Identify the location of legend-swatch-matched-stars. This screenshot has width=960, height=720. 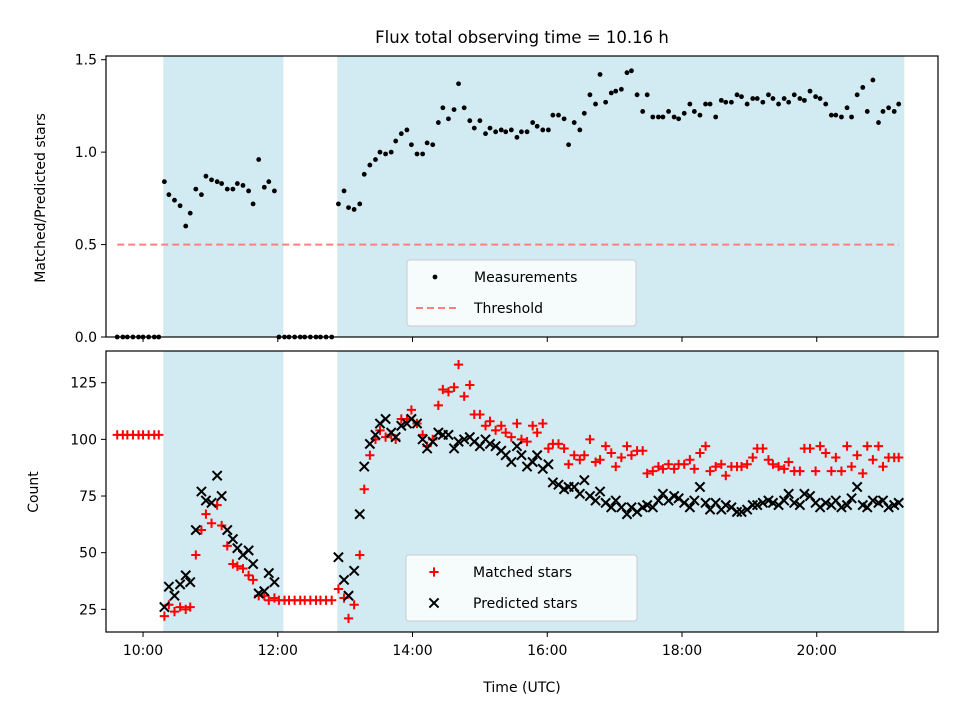
(434, 572).